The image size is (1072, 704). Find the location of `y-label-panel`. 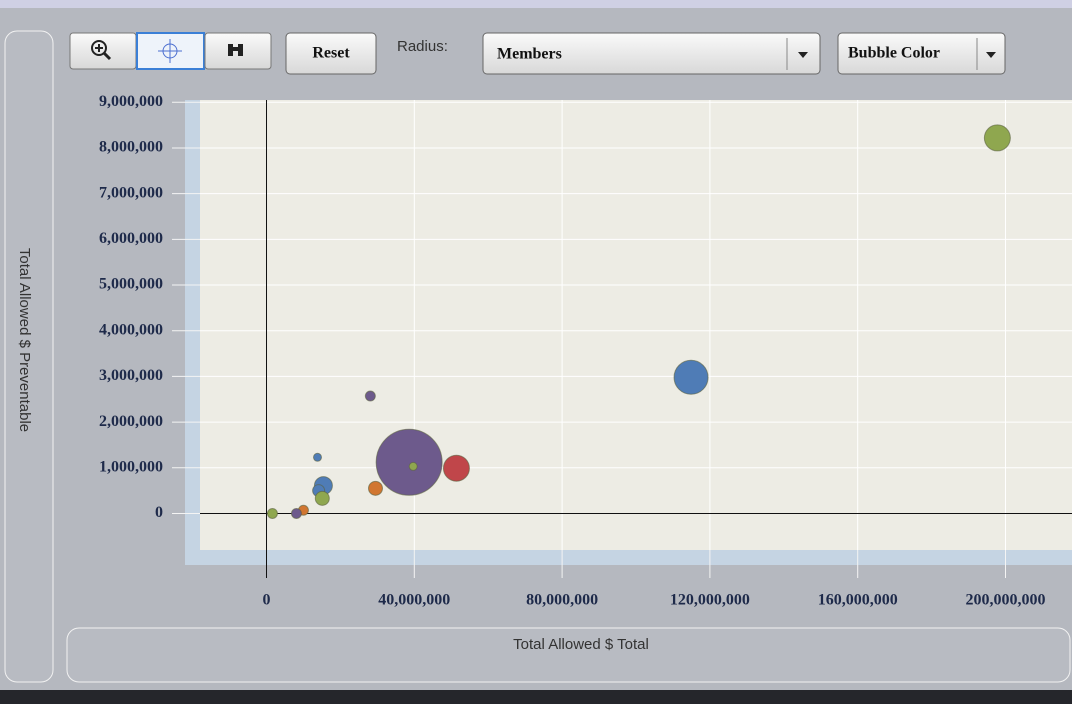

y-label-panel is located at coordinates (29, 356).